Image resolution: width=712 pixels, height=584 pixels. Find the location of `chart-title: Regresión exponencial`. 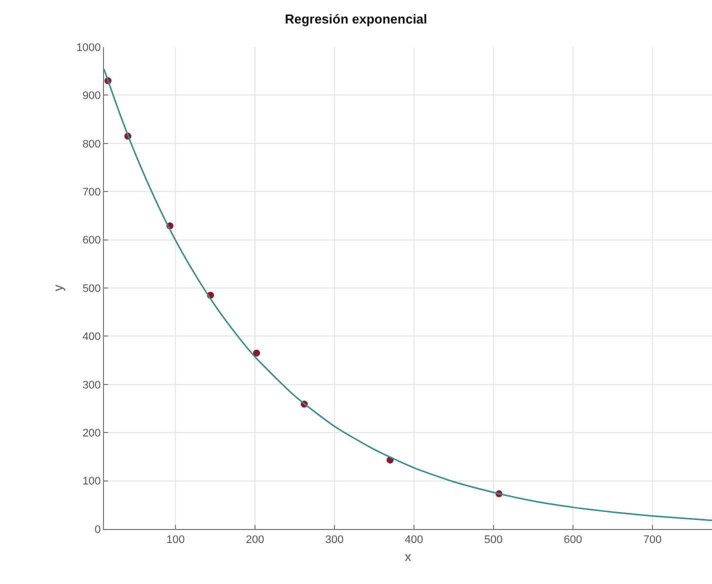

chart-title: Regresión exponencial is located at coordinates (356, 19).